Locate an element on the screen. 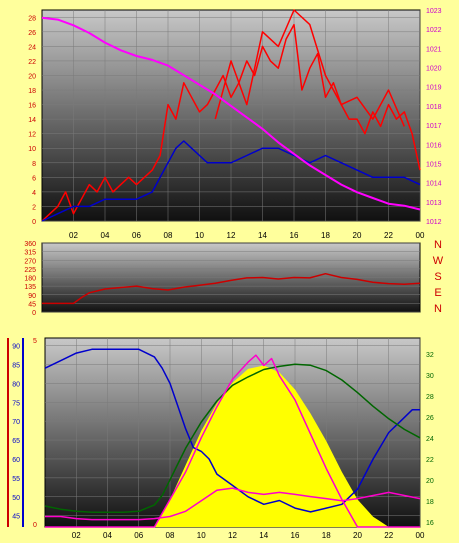 Image resolution: width=459 pixels, height=543 pixels. wind-y-tick-2: 2 is located at coordinates (34, 207).